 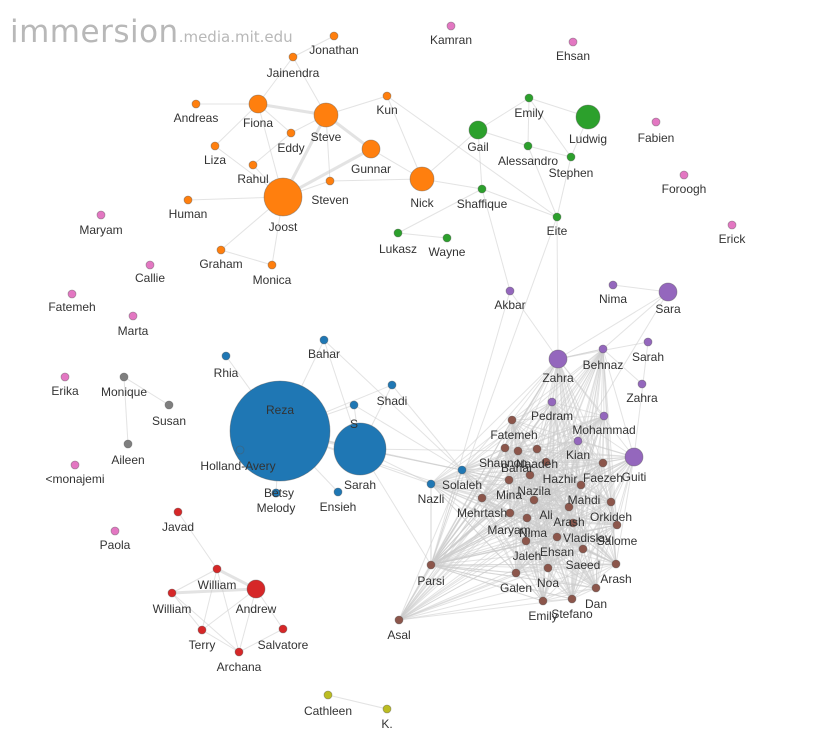 What do you see at coordinates (431, 565) in the screenshot?
I see `node-parsi` at bounding box center [431, 565].